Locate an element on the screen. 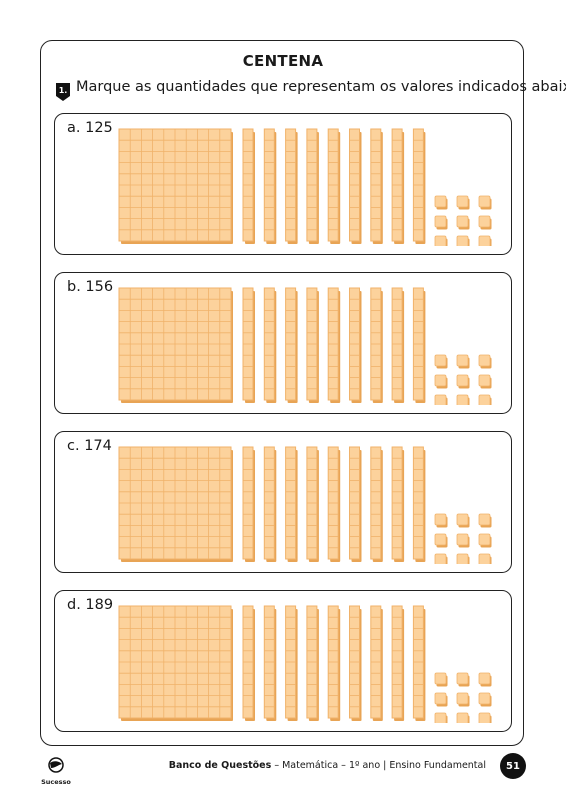 This screenshot has height=800, width=566. item-box-c: c. 174 is located at coordinates (283, 502).